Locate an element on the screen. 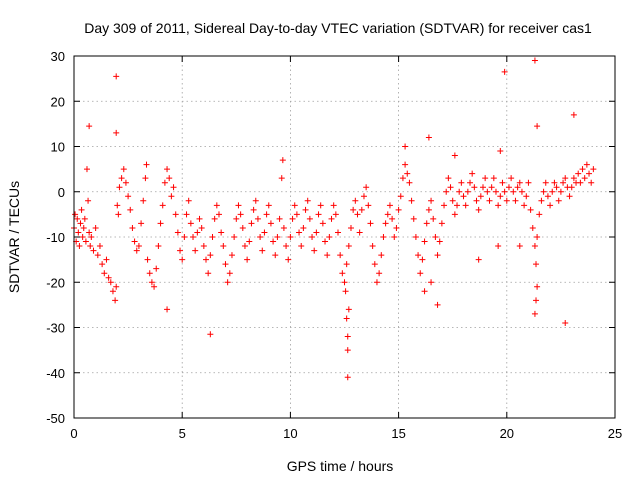 The height and width of the screenshot is (480, 640). x-tick-label: 15 is located at coordinates (398, 433).